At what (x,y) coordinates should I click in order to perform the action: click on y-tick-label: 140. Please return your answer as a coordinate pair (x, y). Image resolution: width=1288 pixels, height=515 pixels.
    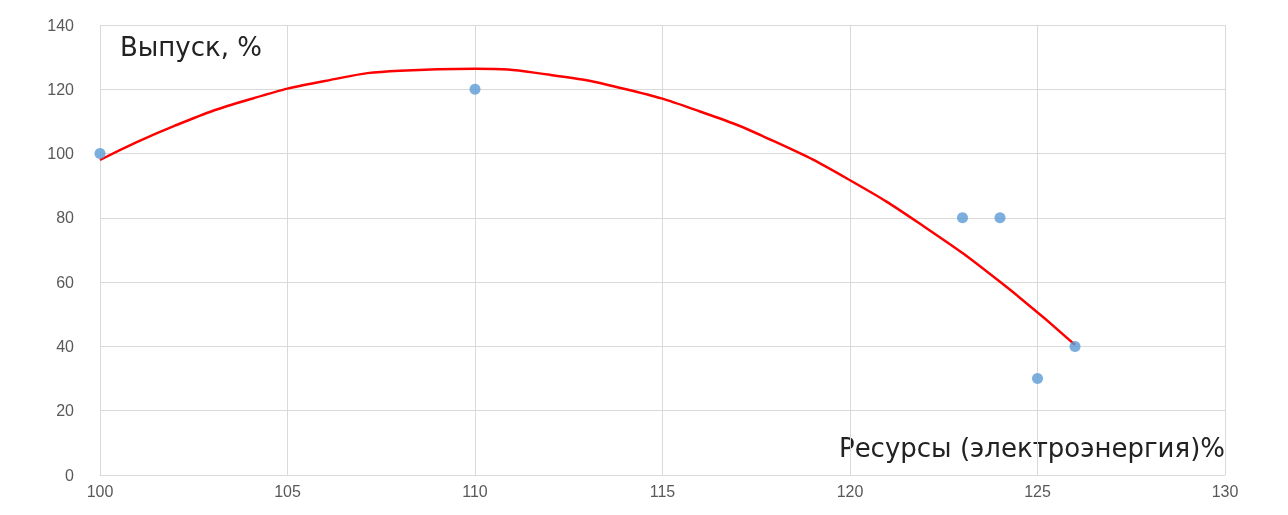
    Looking at the image, I should click on (61, 25).